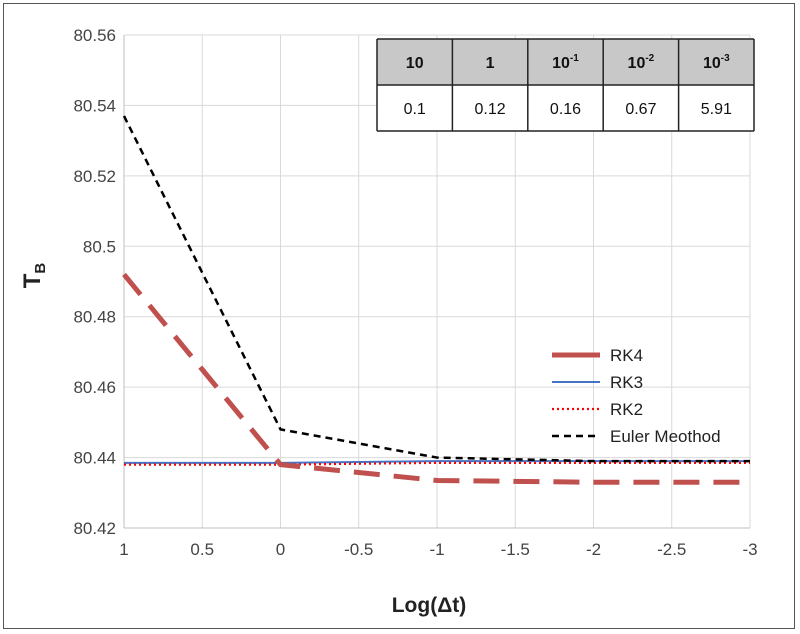 Image resolution: width=800 pixels, height=634 pixels. I want to click on x-tick-label: -3, so click(749, 549).